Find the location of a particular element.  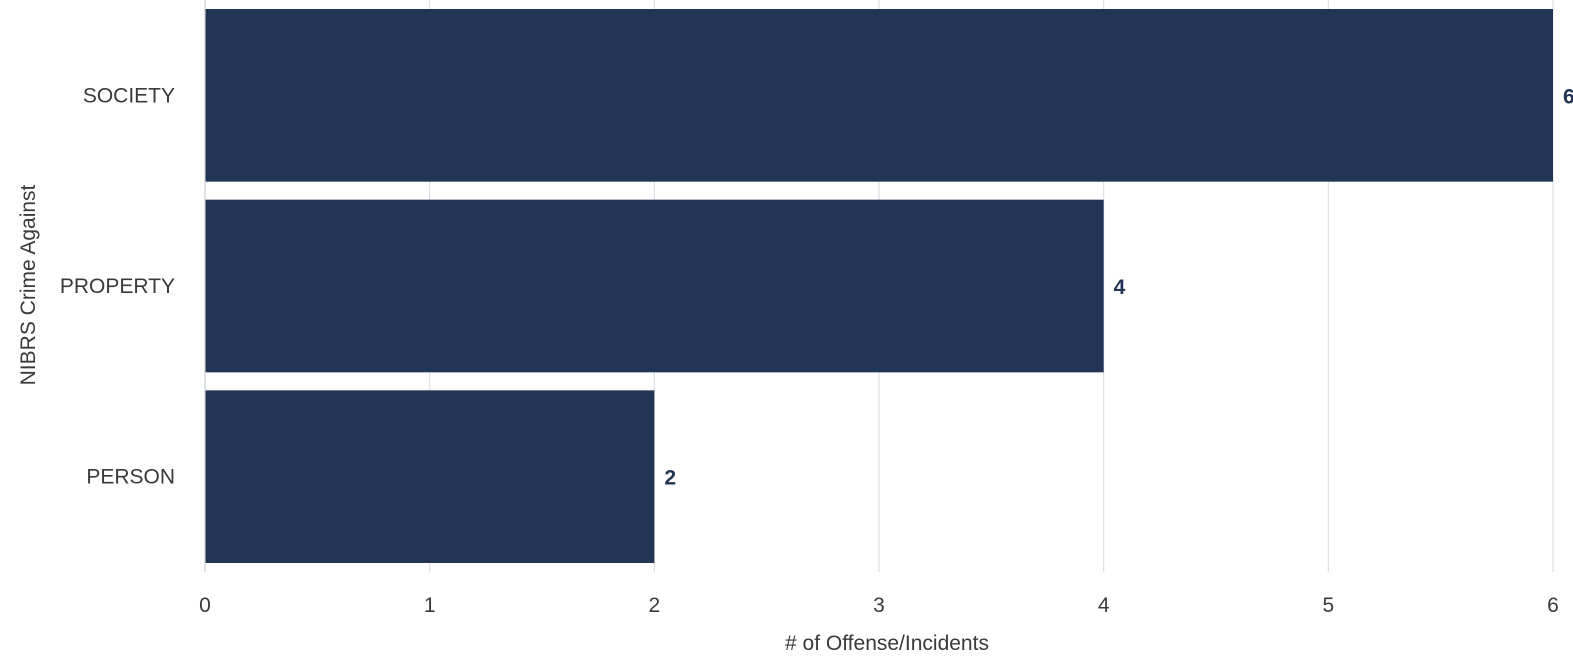

category-label: PERSON is located at coordinates (130, 477).